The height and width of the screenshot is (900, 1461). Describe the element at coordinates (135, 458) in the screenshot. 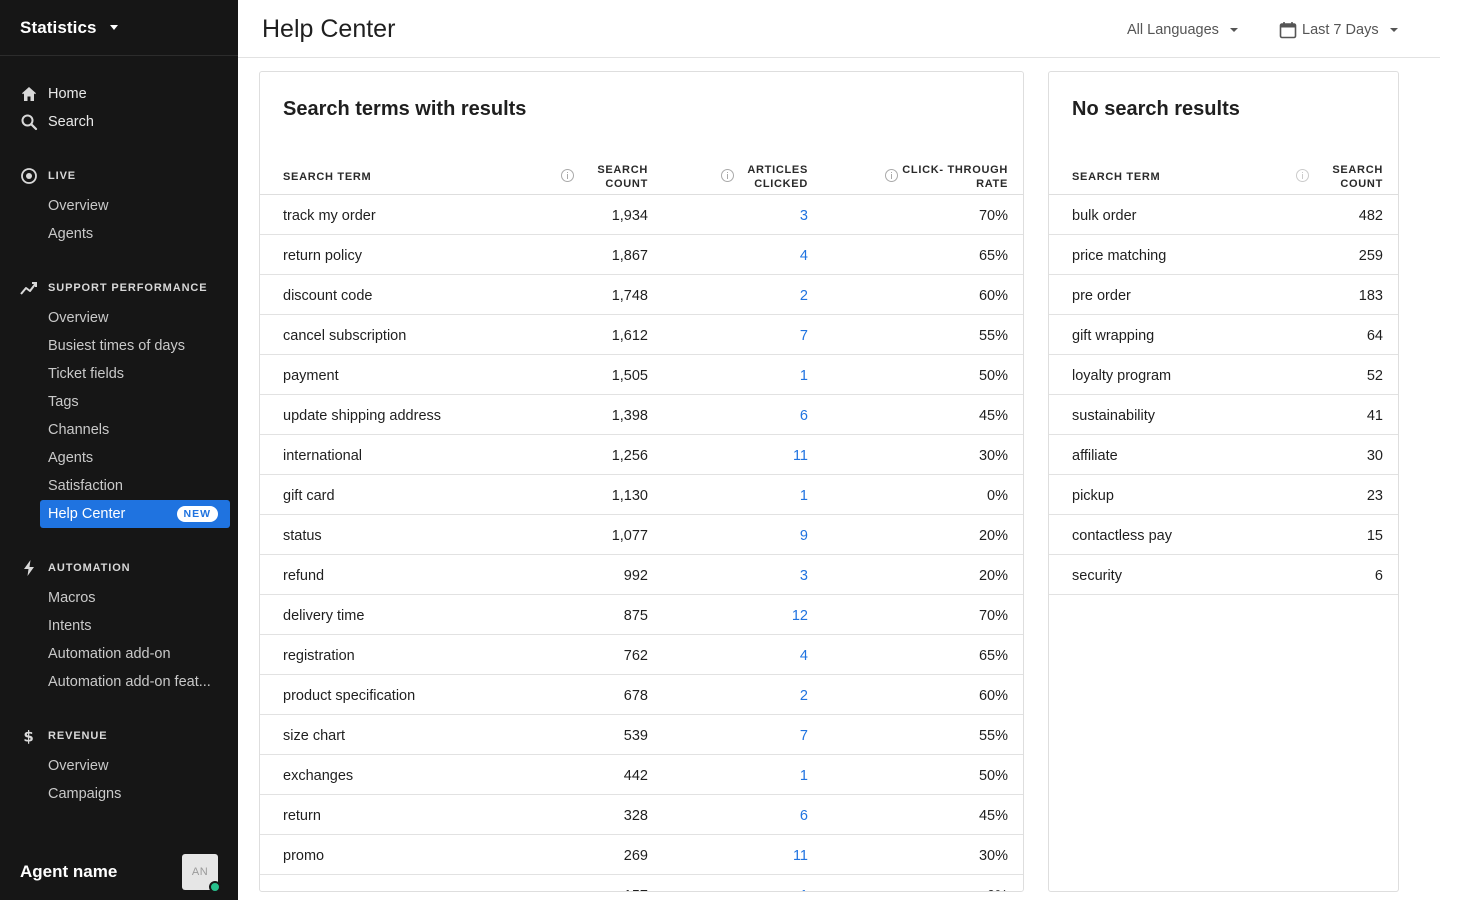

I see `sidebar-item-agents: Agents` at that location.